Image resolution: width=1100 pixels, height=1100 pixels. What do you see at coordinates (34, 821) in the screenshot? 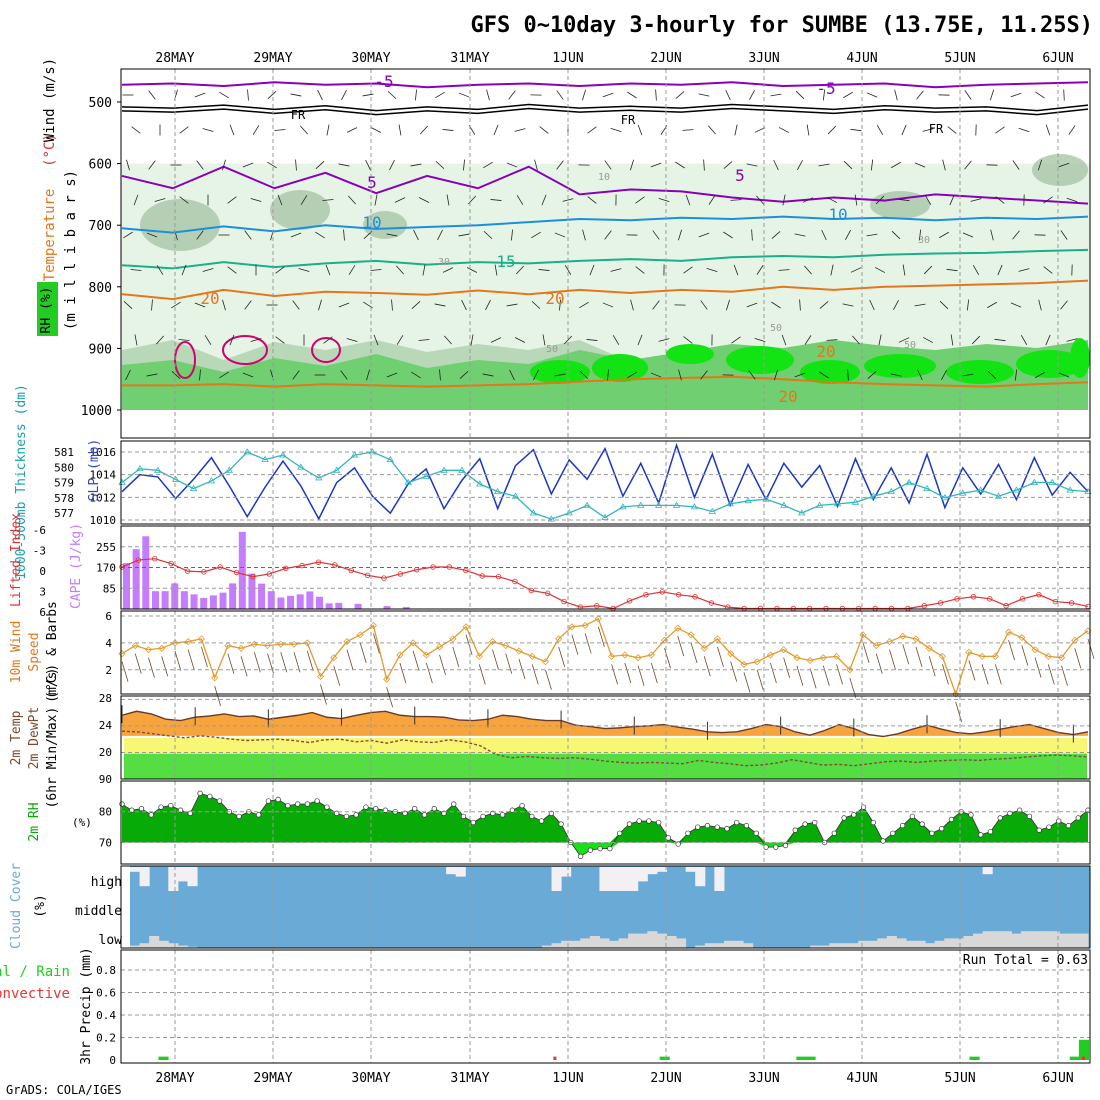
I see `axis-label: 2m RH` at bounding box center [34, 821].